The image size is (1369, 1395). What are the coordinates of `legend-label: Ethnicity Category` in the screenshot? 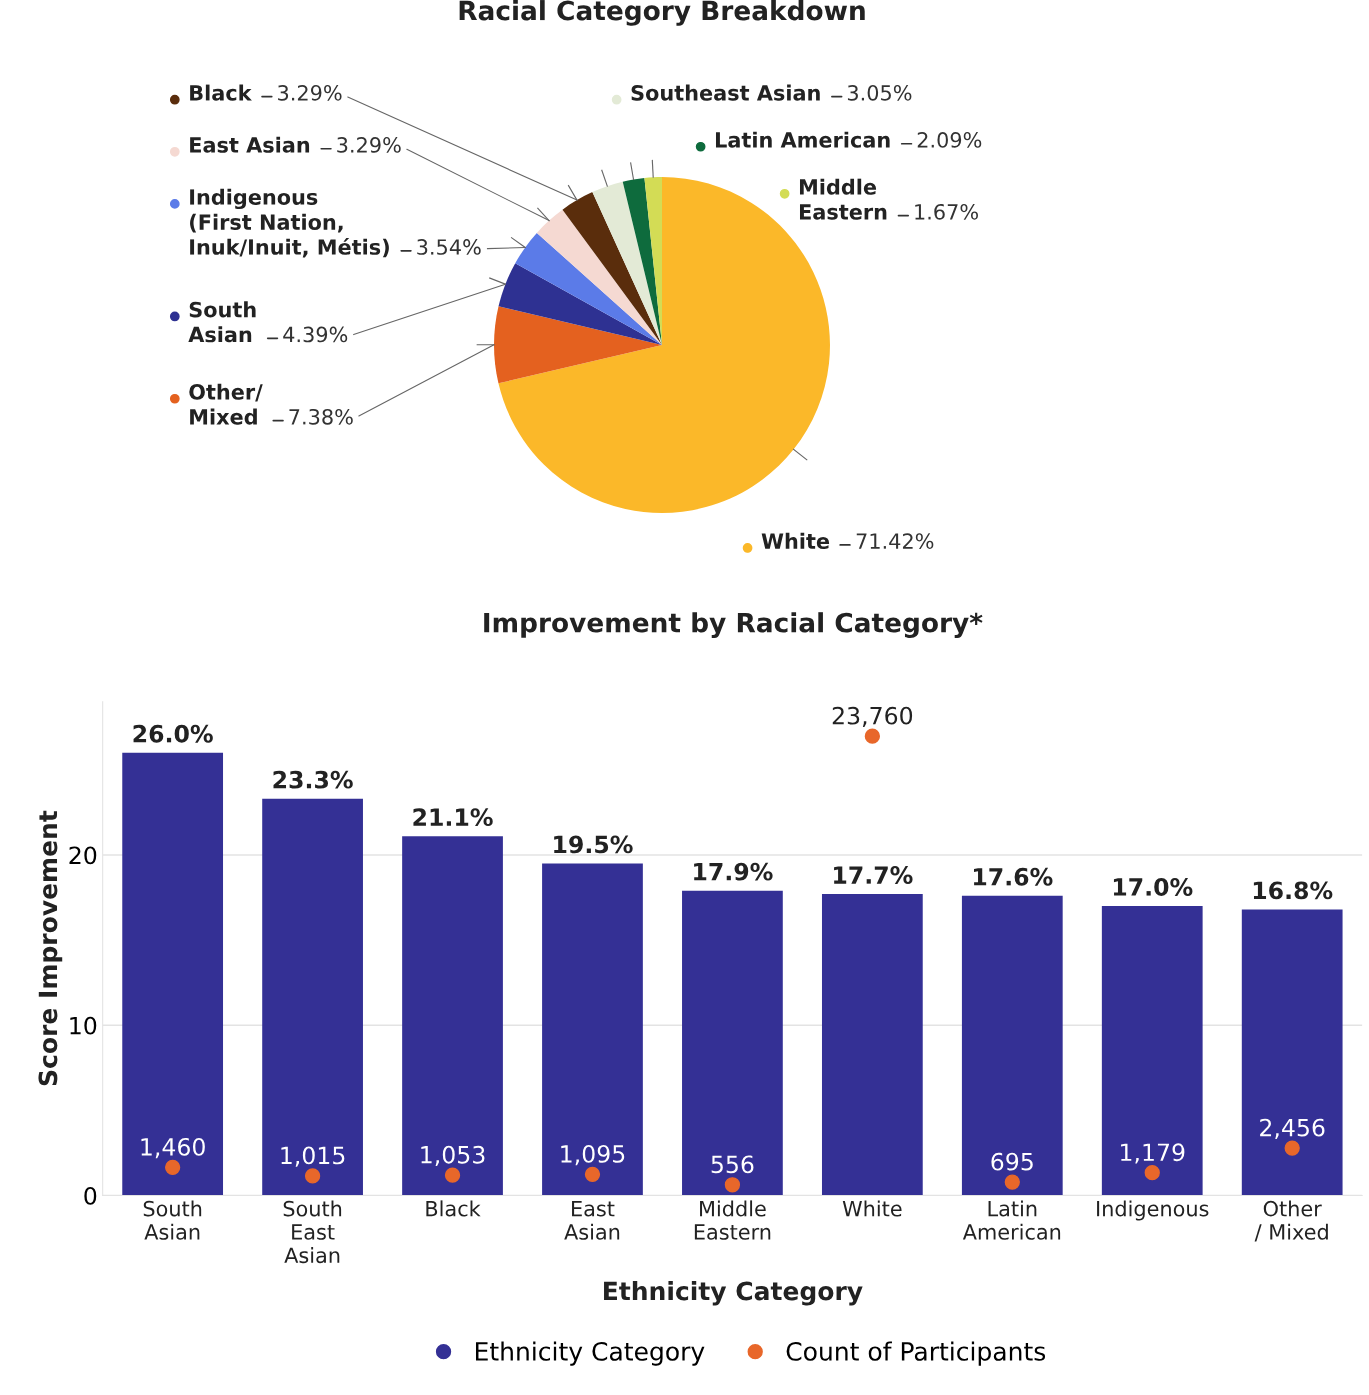 It's located at (590, 1353).